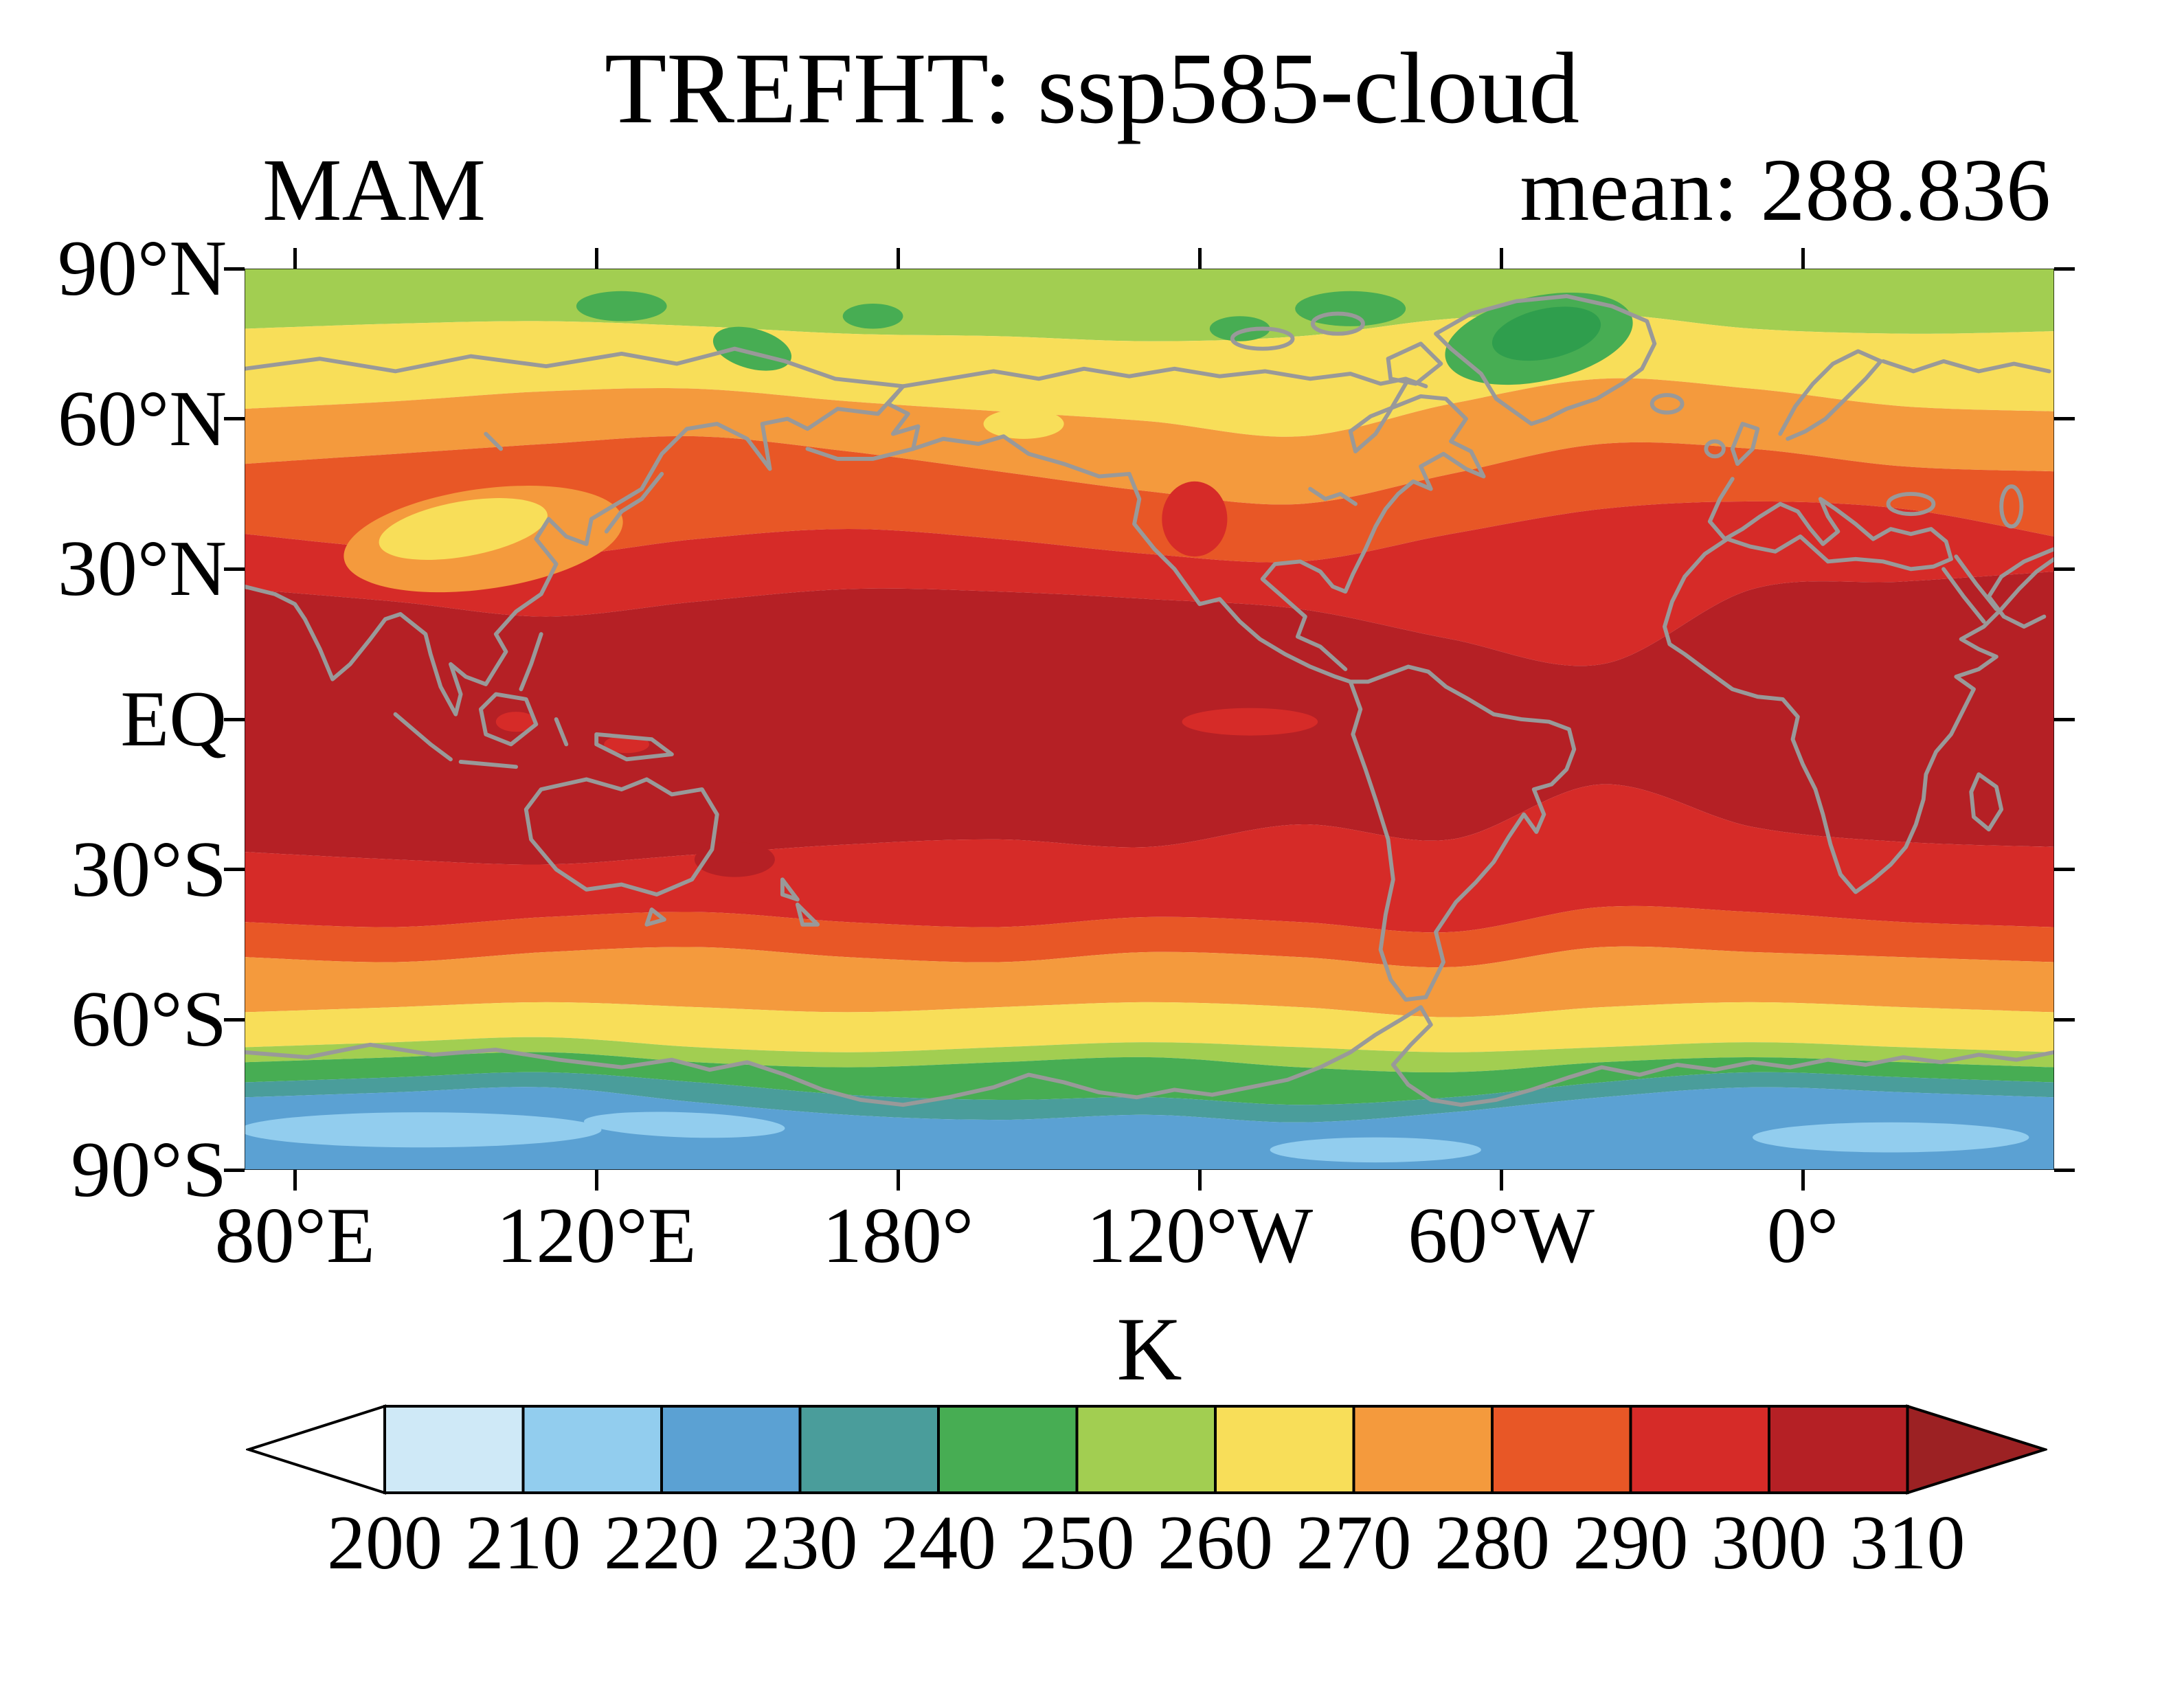 The height and width of the screenshot is (1703, 2184). What do you see at coordinates (1195, 519) in the screenshot?
I see `contour-anomaly-us-west-red-tongue` at bounding box center [1195, 519].